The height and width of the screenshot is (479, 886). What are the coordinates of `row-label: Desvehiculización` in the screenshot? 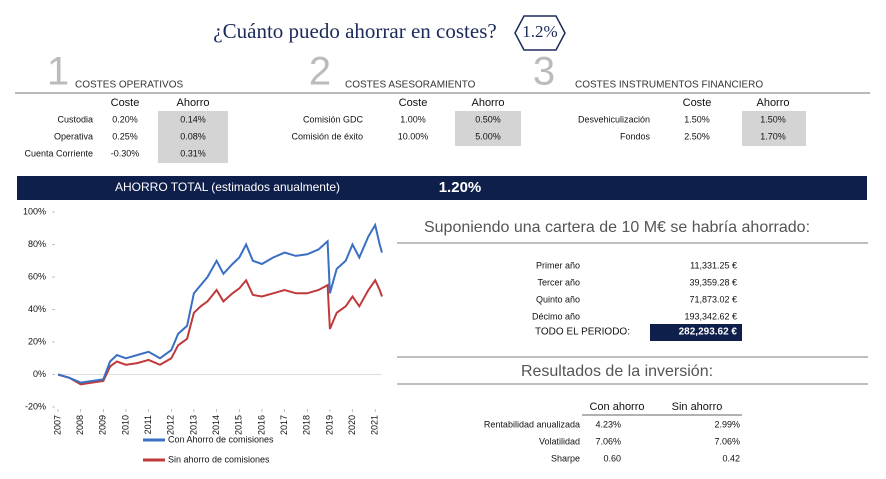 It's located at (614, 119).